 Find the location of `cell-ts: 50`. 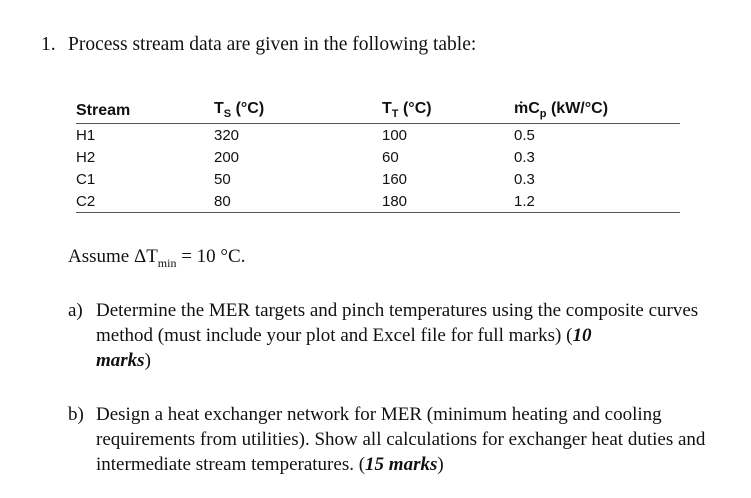

cell-ts: 50 is located at coordinates (222, 179).